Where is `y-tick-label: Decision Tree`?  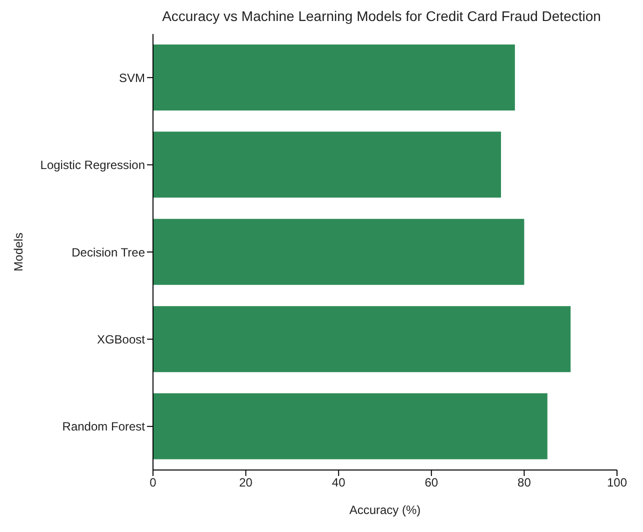
y-tick-label: Decision Tree is located at coordinates (109, 252).